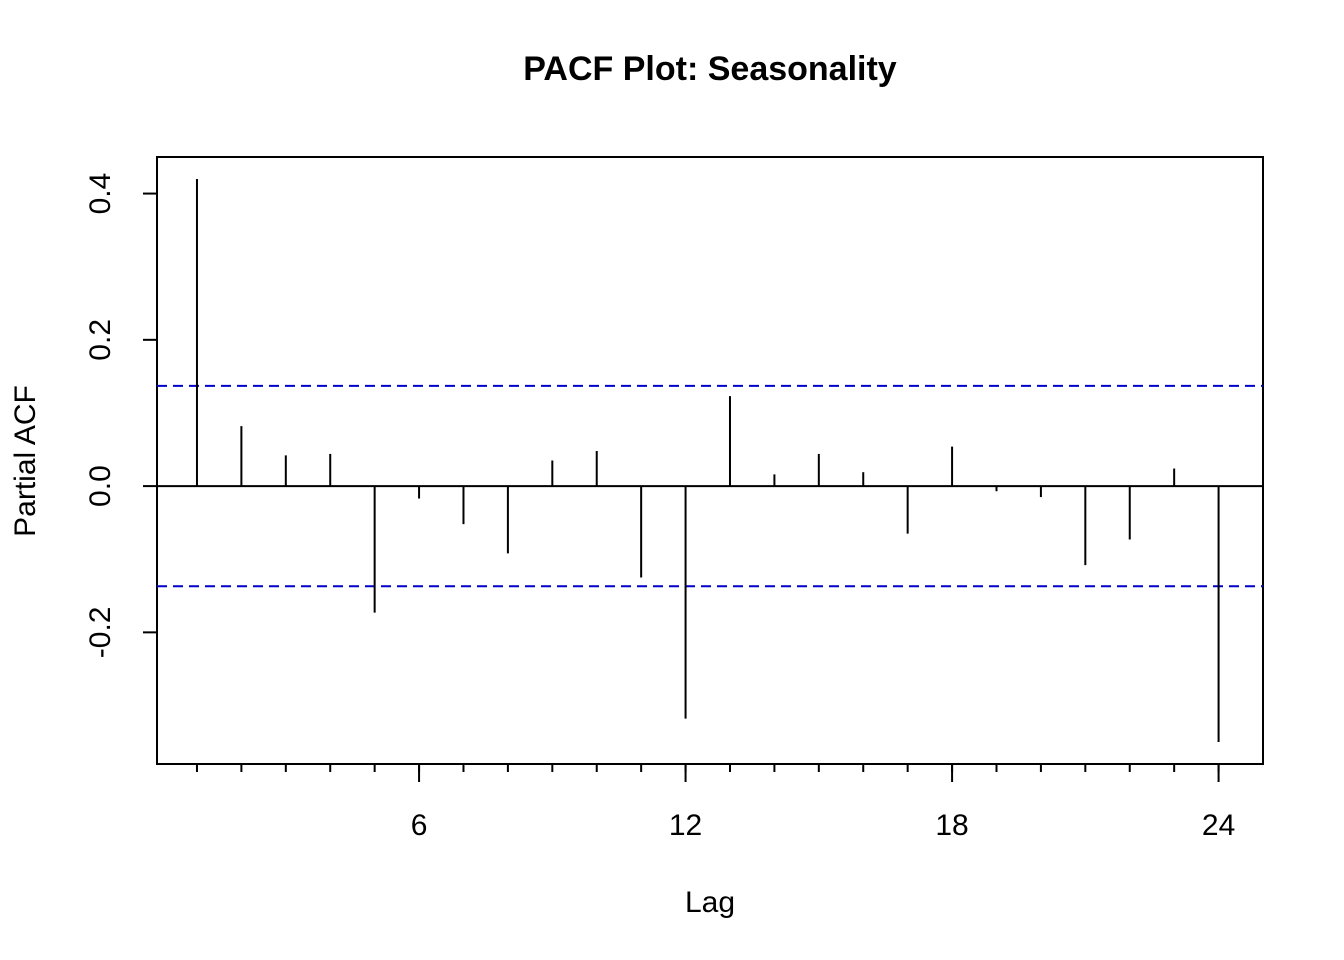 This screenshot has height=960, width=1344. I want to click on x-tick-label: 18, so click(951, 825).